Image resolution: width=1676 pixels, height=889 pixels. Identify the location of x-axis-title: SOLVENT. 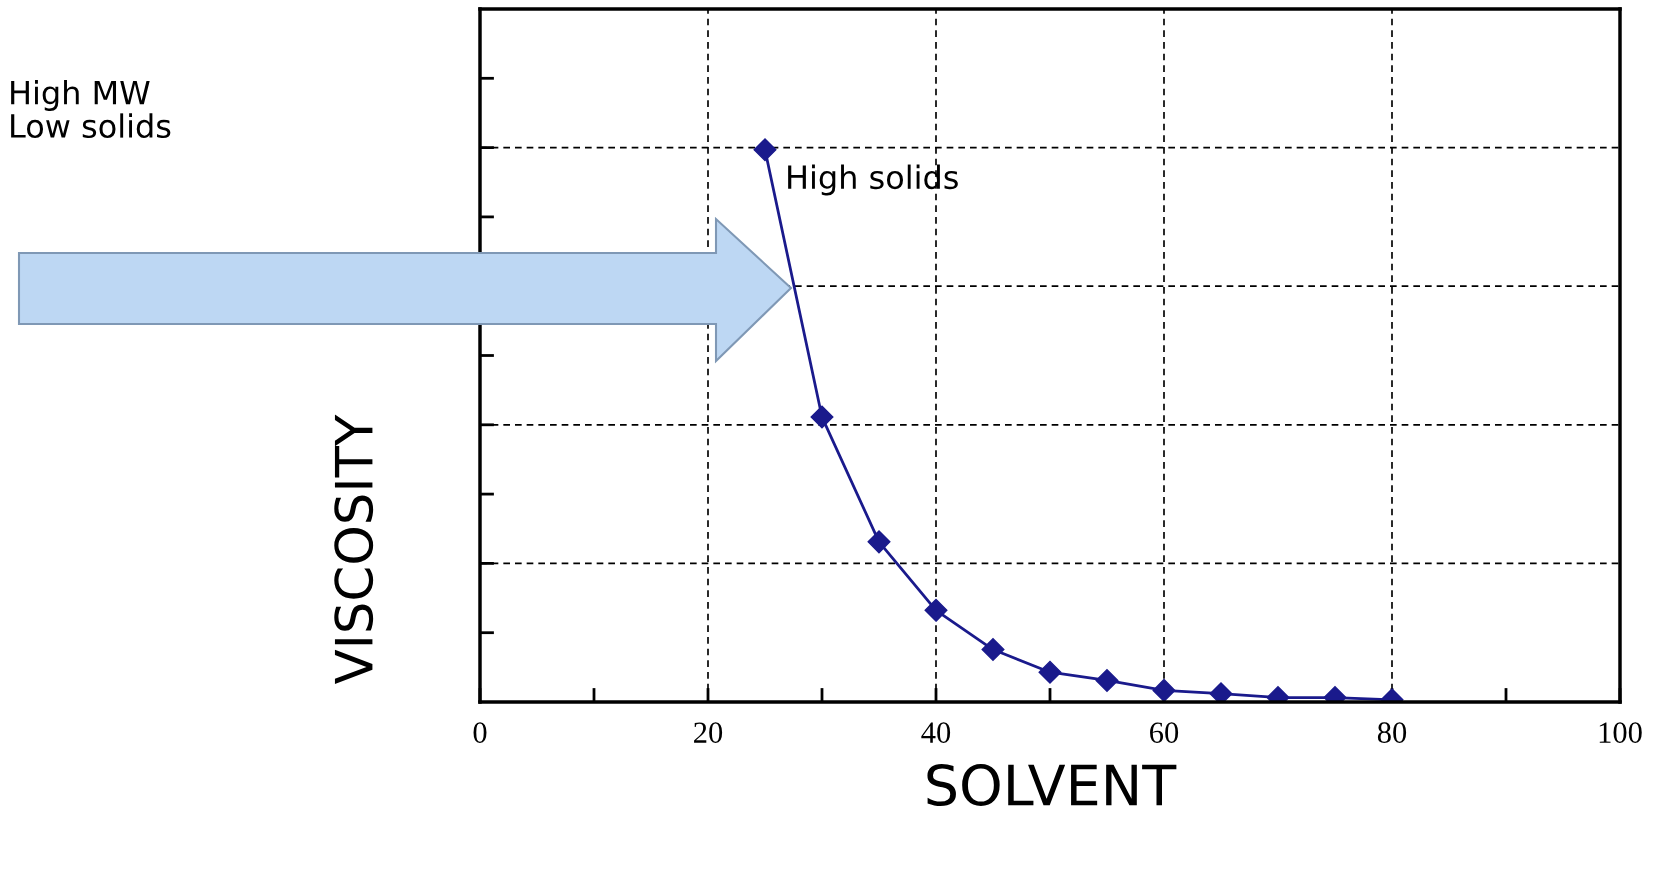
(1052, 785).